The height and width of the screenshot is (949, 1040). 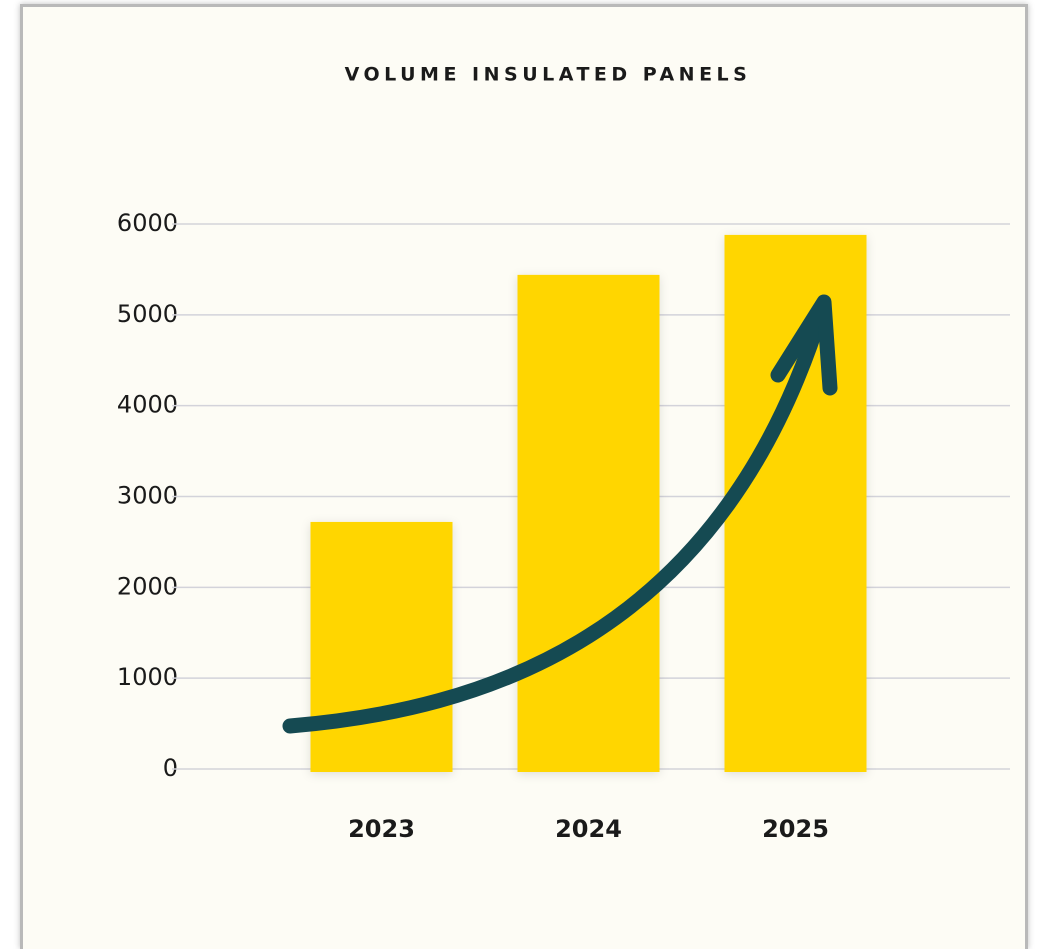 I want to click on y-tick-label: 3000, so click(x=147, y=496).